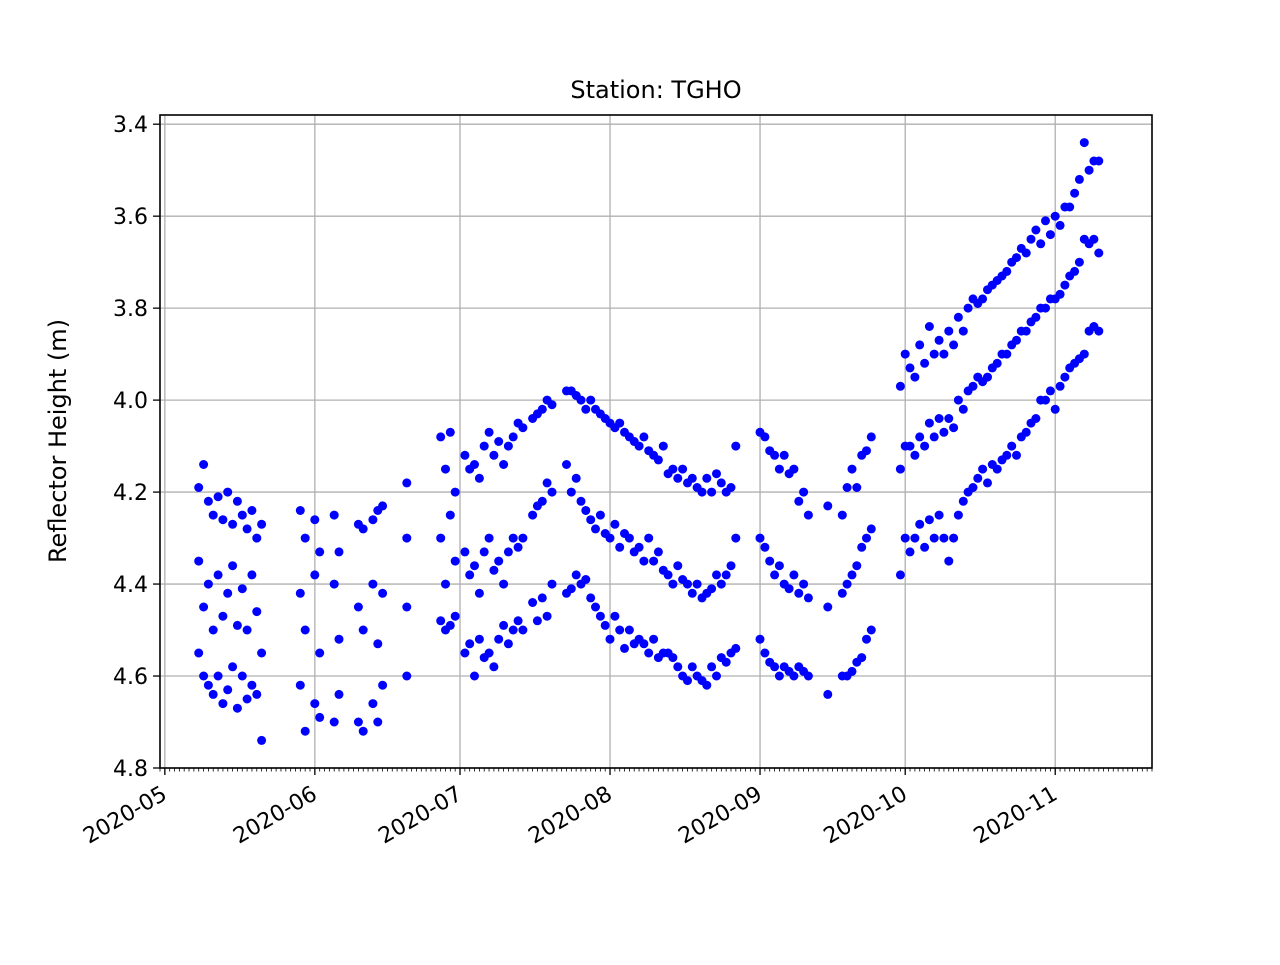  I want to click on chart-title: Station: TGHO, so click(655, 90).